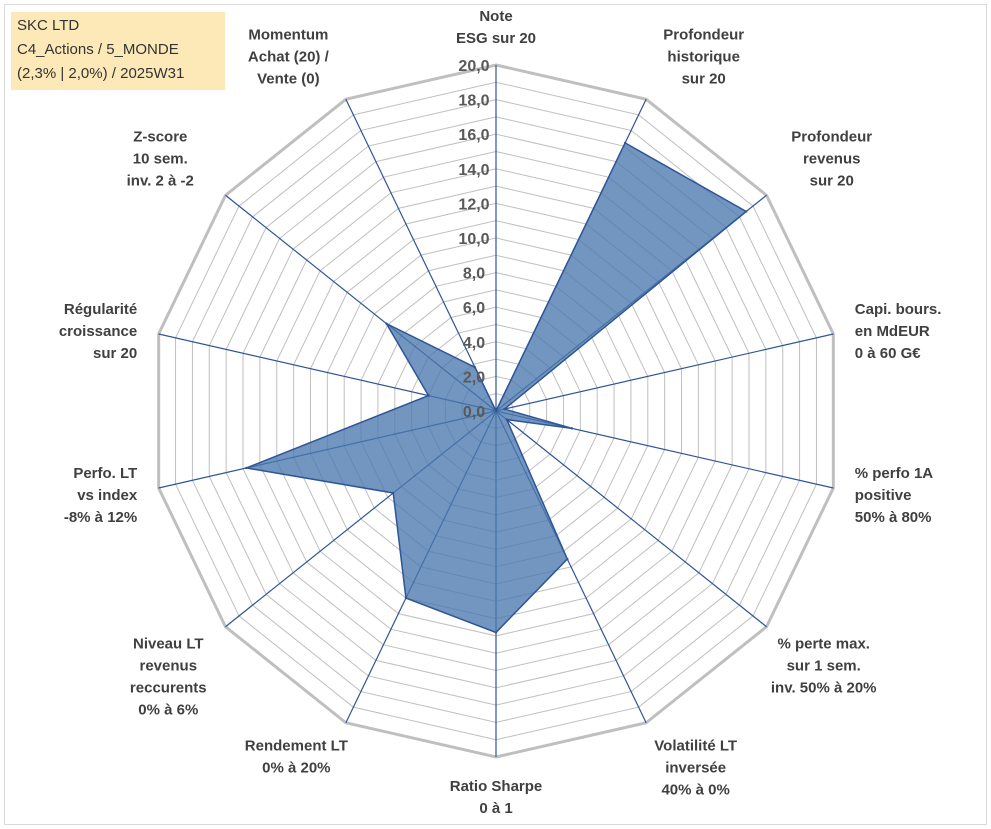  I want to click on tick-label-8: 16,0, so click(473, 135).